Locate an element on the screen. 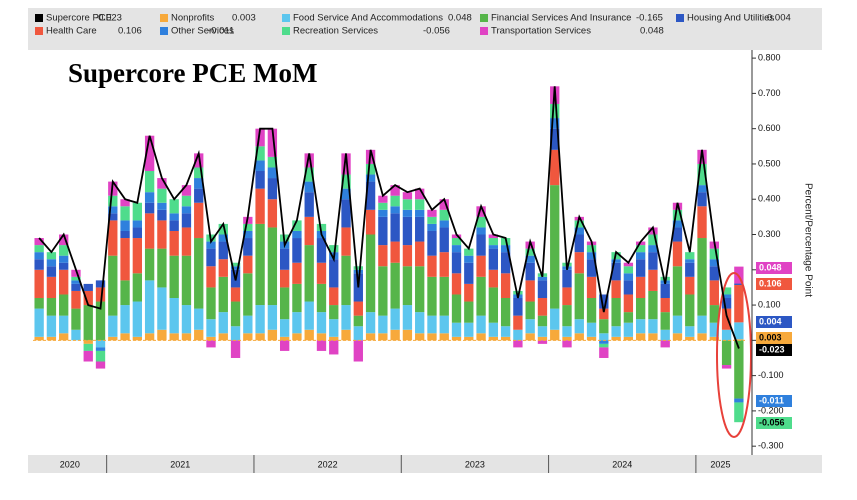 The width and height of the screenshot is (857, 500). legend-label: Housing And Utilities is located at coordinates (730, 18).